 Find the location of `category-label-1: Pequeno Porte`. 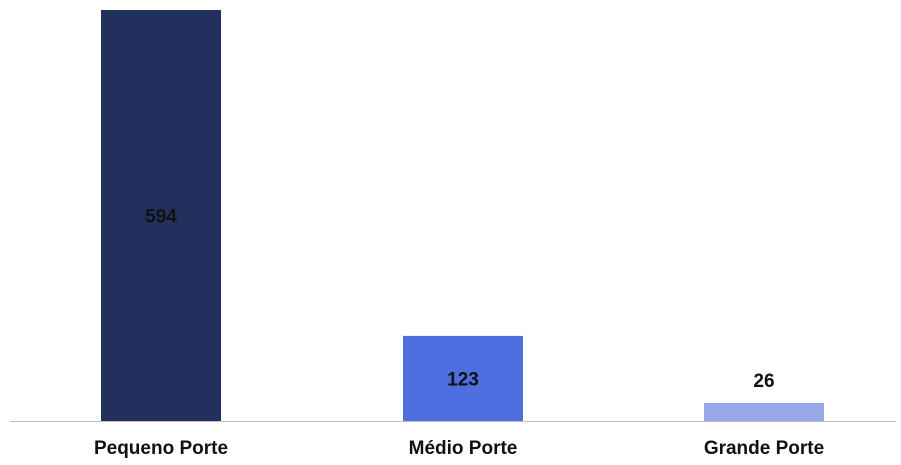

category-label-1: Pequeno Porte is located at coordinates (161, 448).